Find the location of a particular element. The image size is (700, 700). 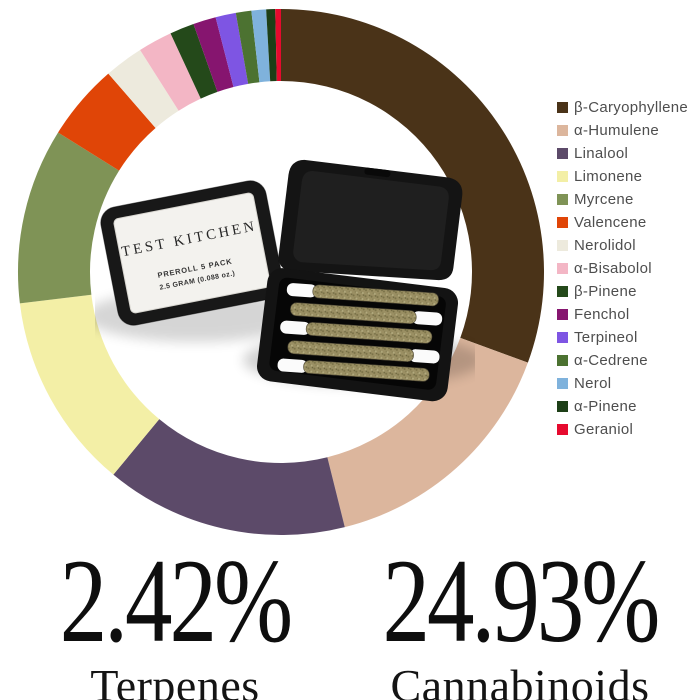

open-preroll-case is located at coordinates (360, 280).